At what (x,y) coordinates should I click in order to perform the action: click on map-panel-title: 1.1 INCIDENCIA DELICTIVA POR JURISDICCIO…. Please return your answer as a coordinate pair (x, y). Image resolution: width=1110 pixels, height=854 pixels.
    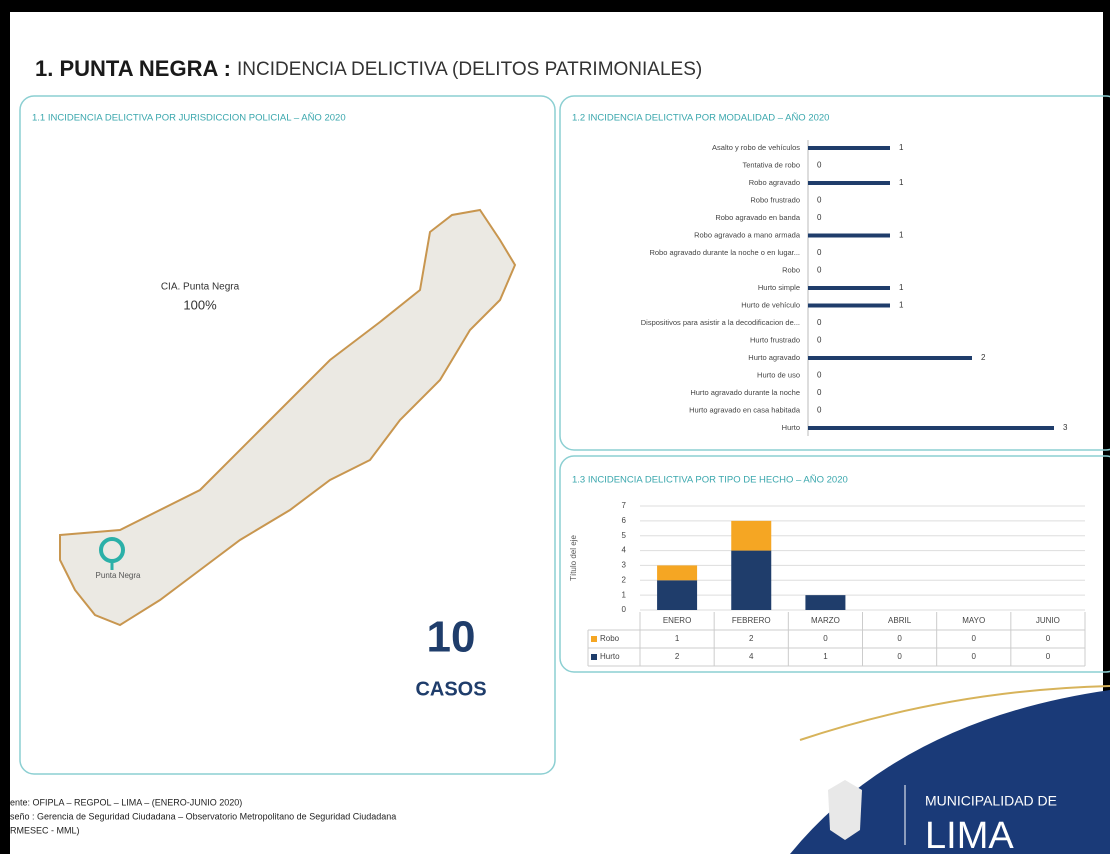
    Looking at the image, I should click on (189, 118).